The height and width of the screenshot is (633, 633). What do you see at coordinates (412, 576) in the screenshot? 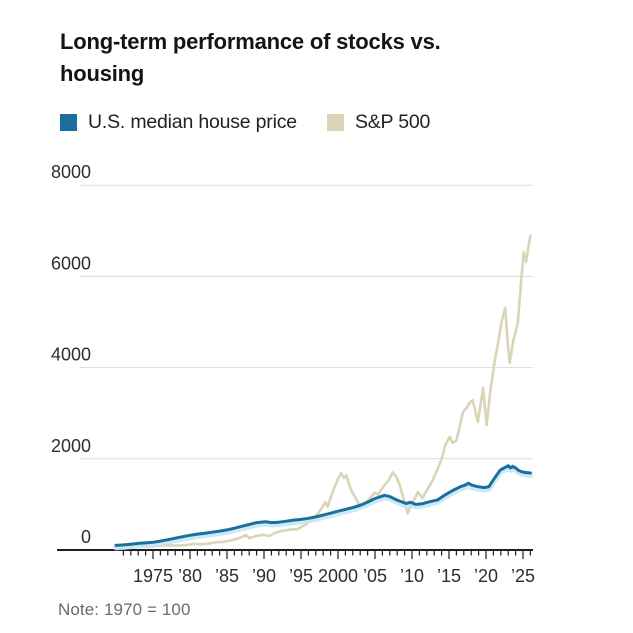
I see `x-axis-label: ’10` at bounding box center [412, 576].